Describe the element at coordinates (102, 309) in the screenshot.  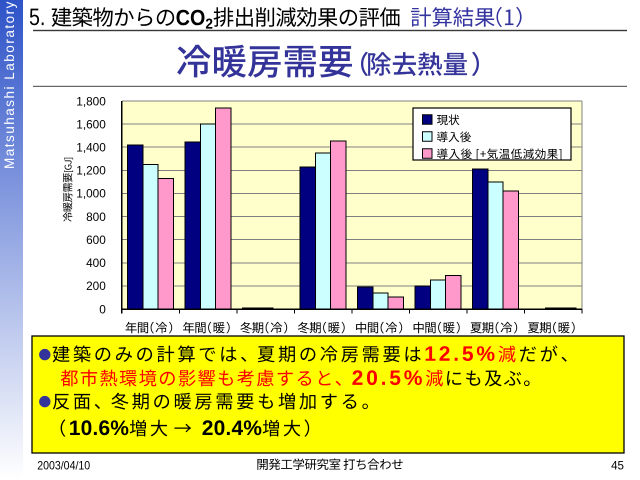
I see `svg-text: 0` at that location.